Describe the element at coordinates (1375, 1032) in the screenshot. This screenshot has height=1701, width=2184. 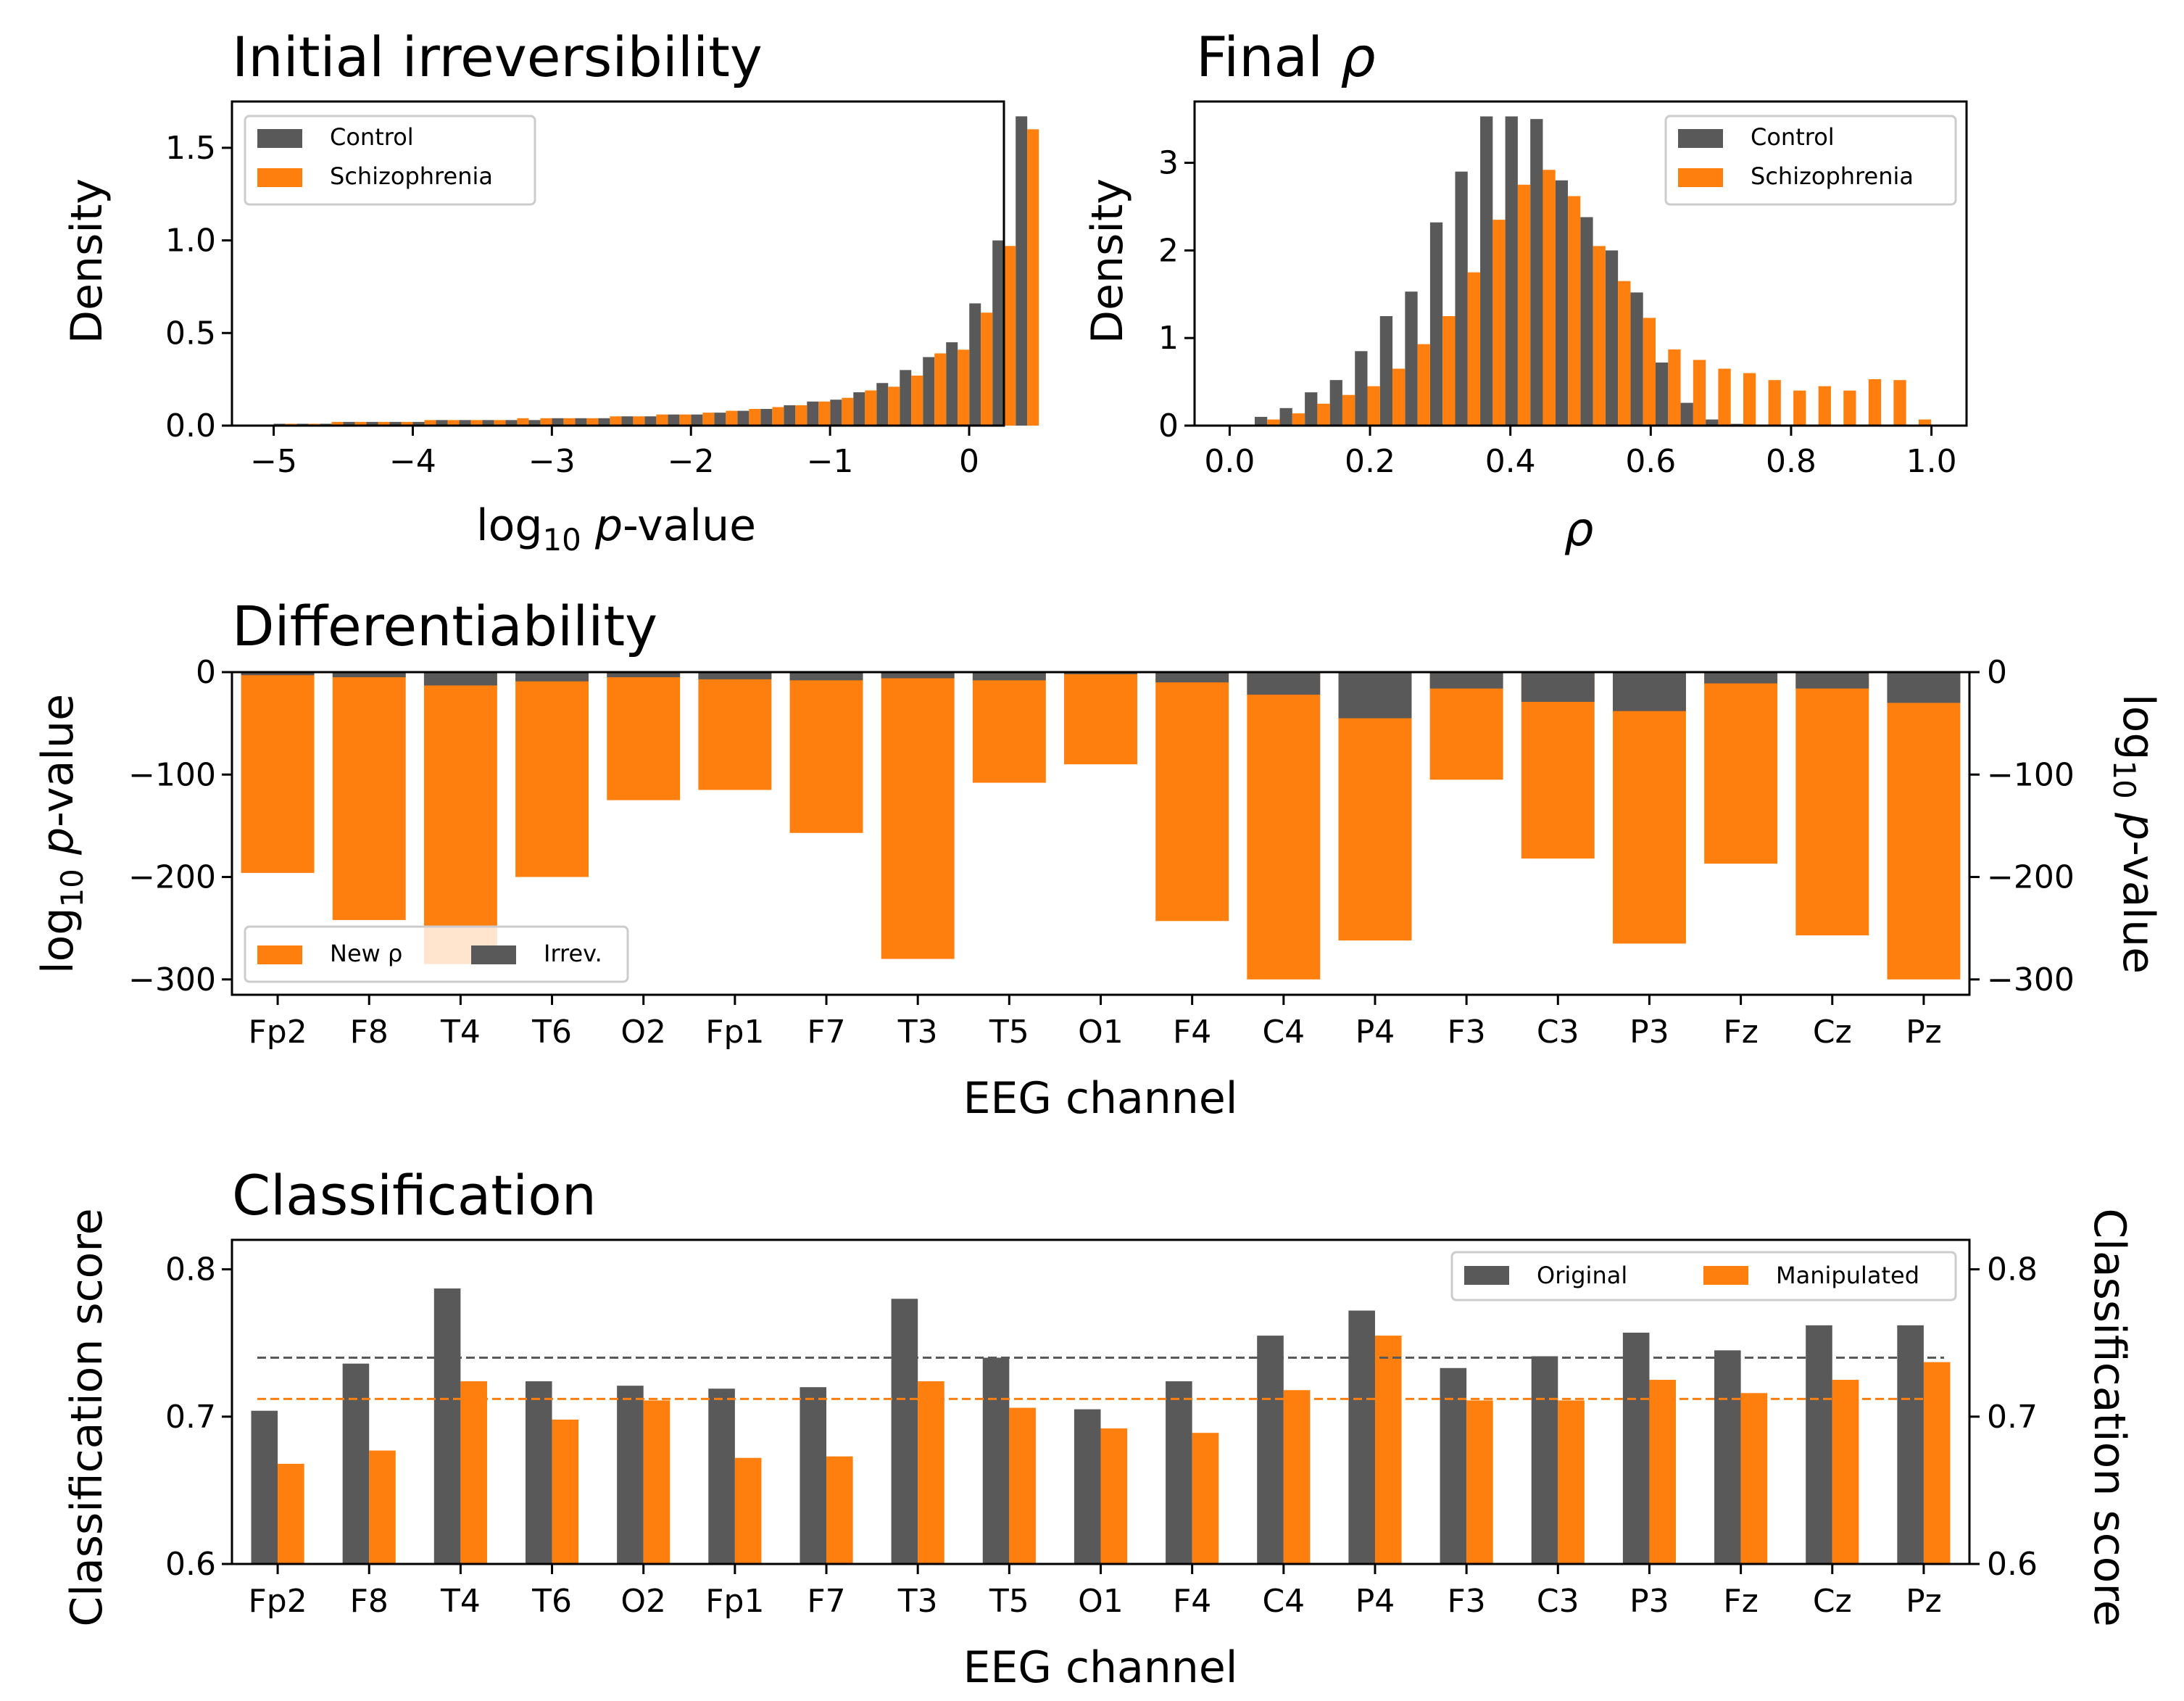
I see `differentiability-xtick-label: P4` at that location.